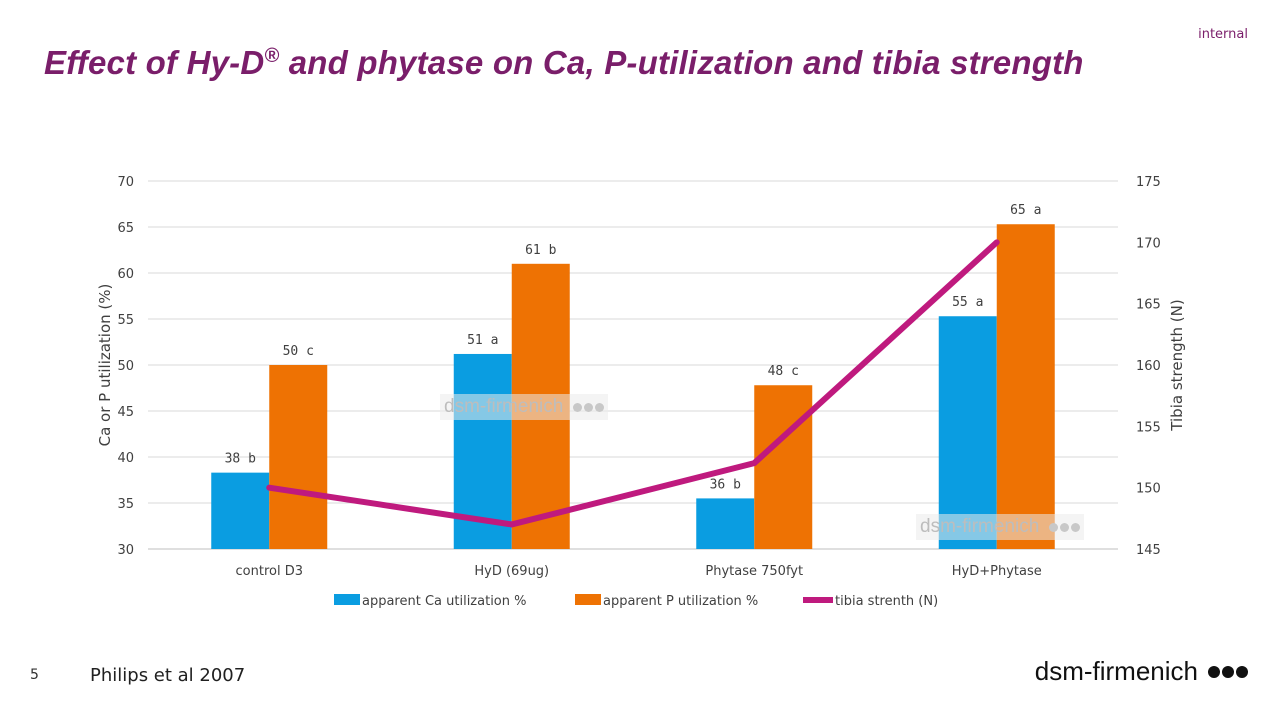 The image size is (1280, 712). What do you see at coordinates (125, 458) in the screenshot?
I see `y-left-tick-label: 40` at bounding box center [125, 458].